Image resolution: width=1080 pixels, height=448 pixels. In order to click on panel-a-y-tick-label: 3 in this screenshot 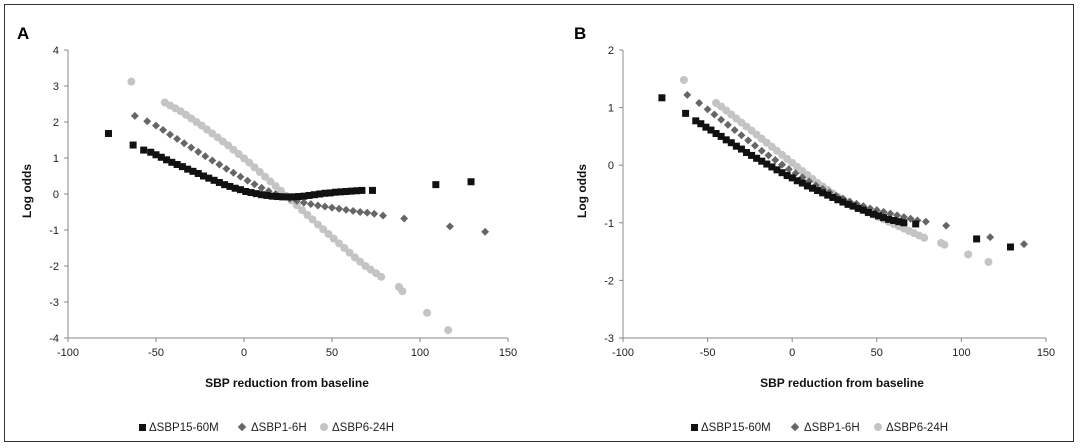, I will do `click(56, 87)`.